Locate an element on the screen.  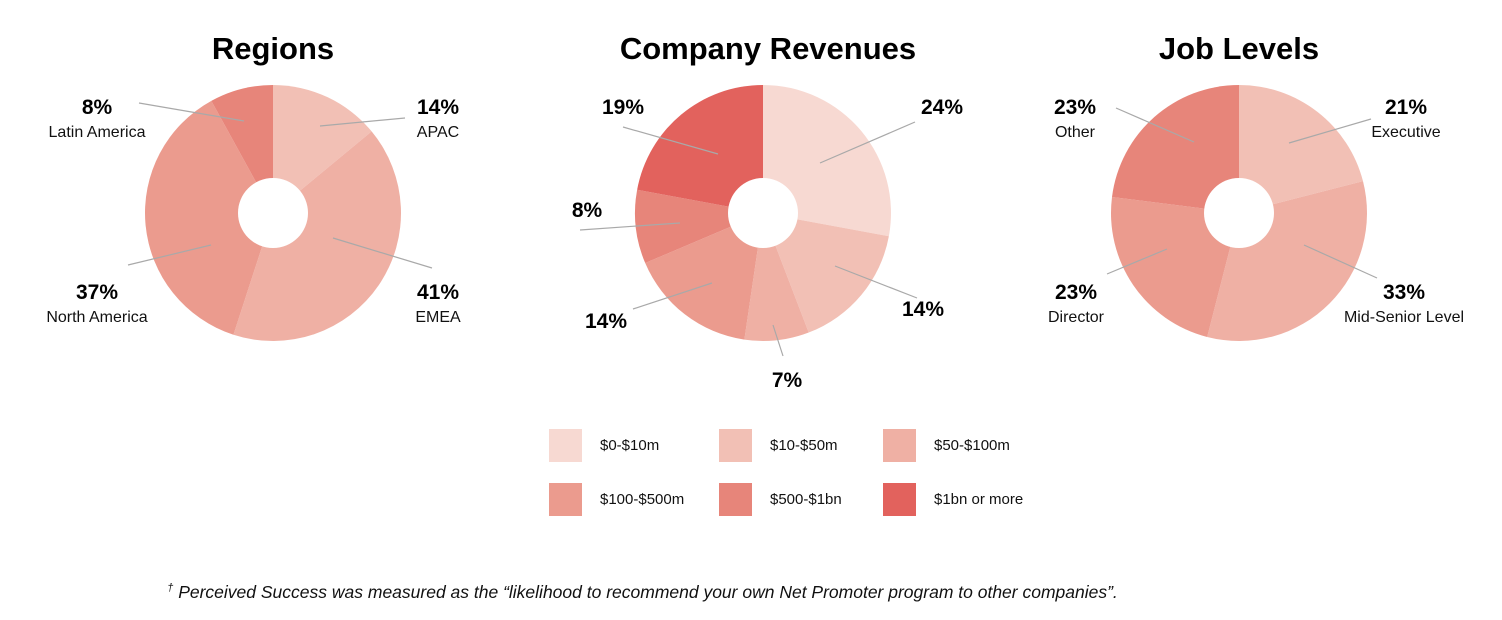
director-percent: 23% is located at coordinates (1076, 292).